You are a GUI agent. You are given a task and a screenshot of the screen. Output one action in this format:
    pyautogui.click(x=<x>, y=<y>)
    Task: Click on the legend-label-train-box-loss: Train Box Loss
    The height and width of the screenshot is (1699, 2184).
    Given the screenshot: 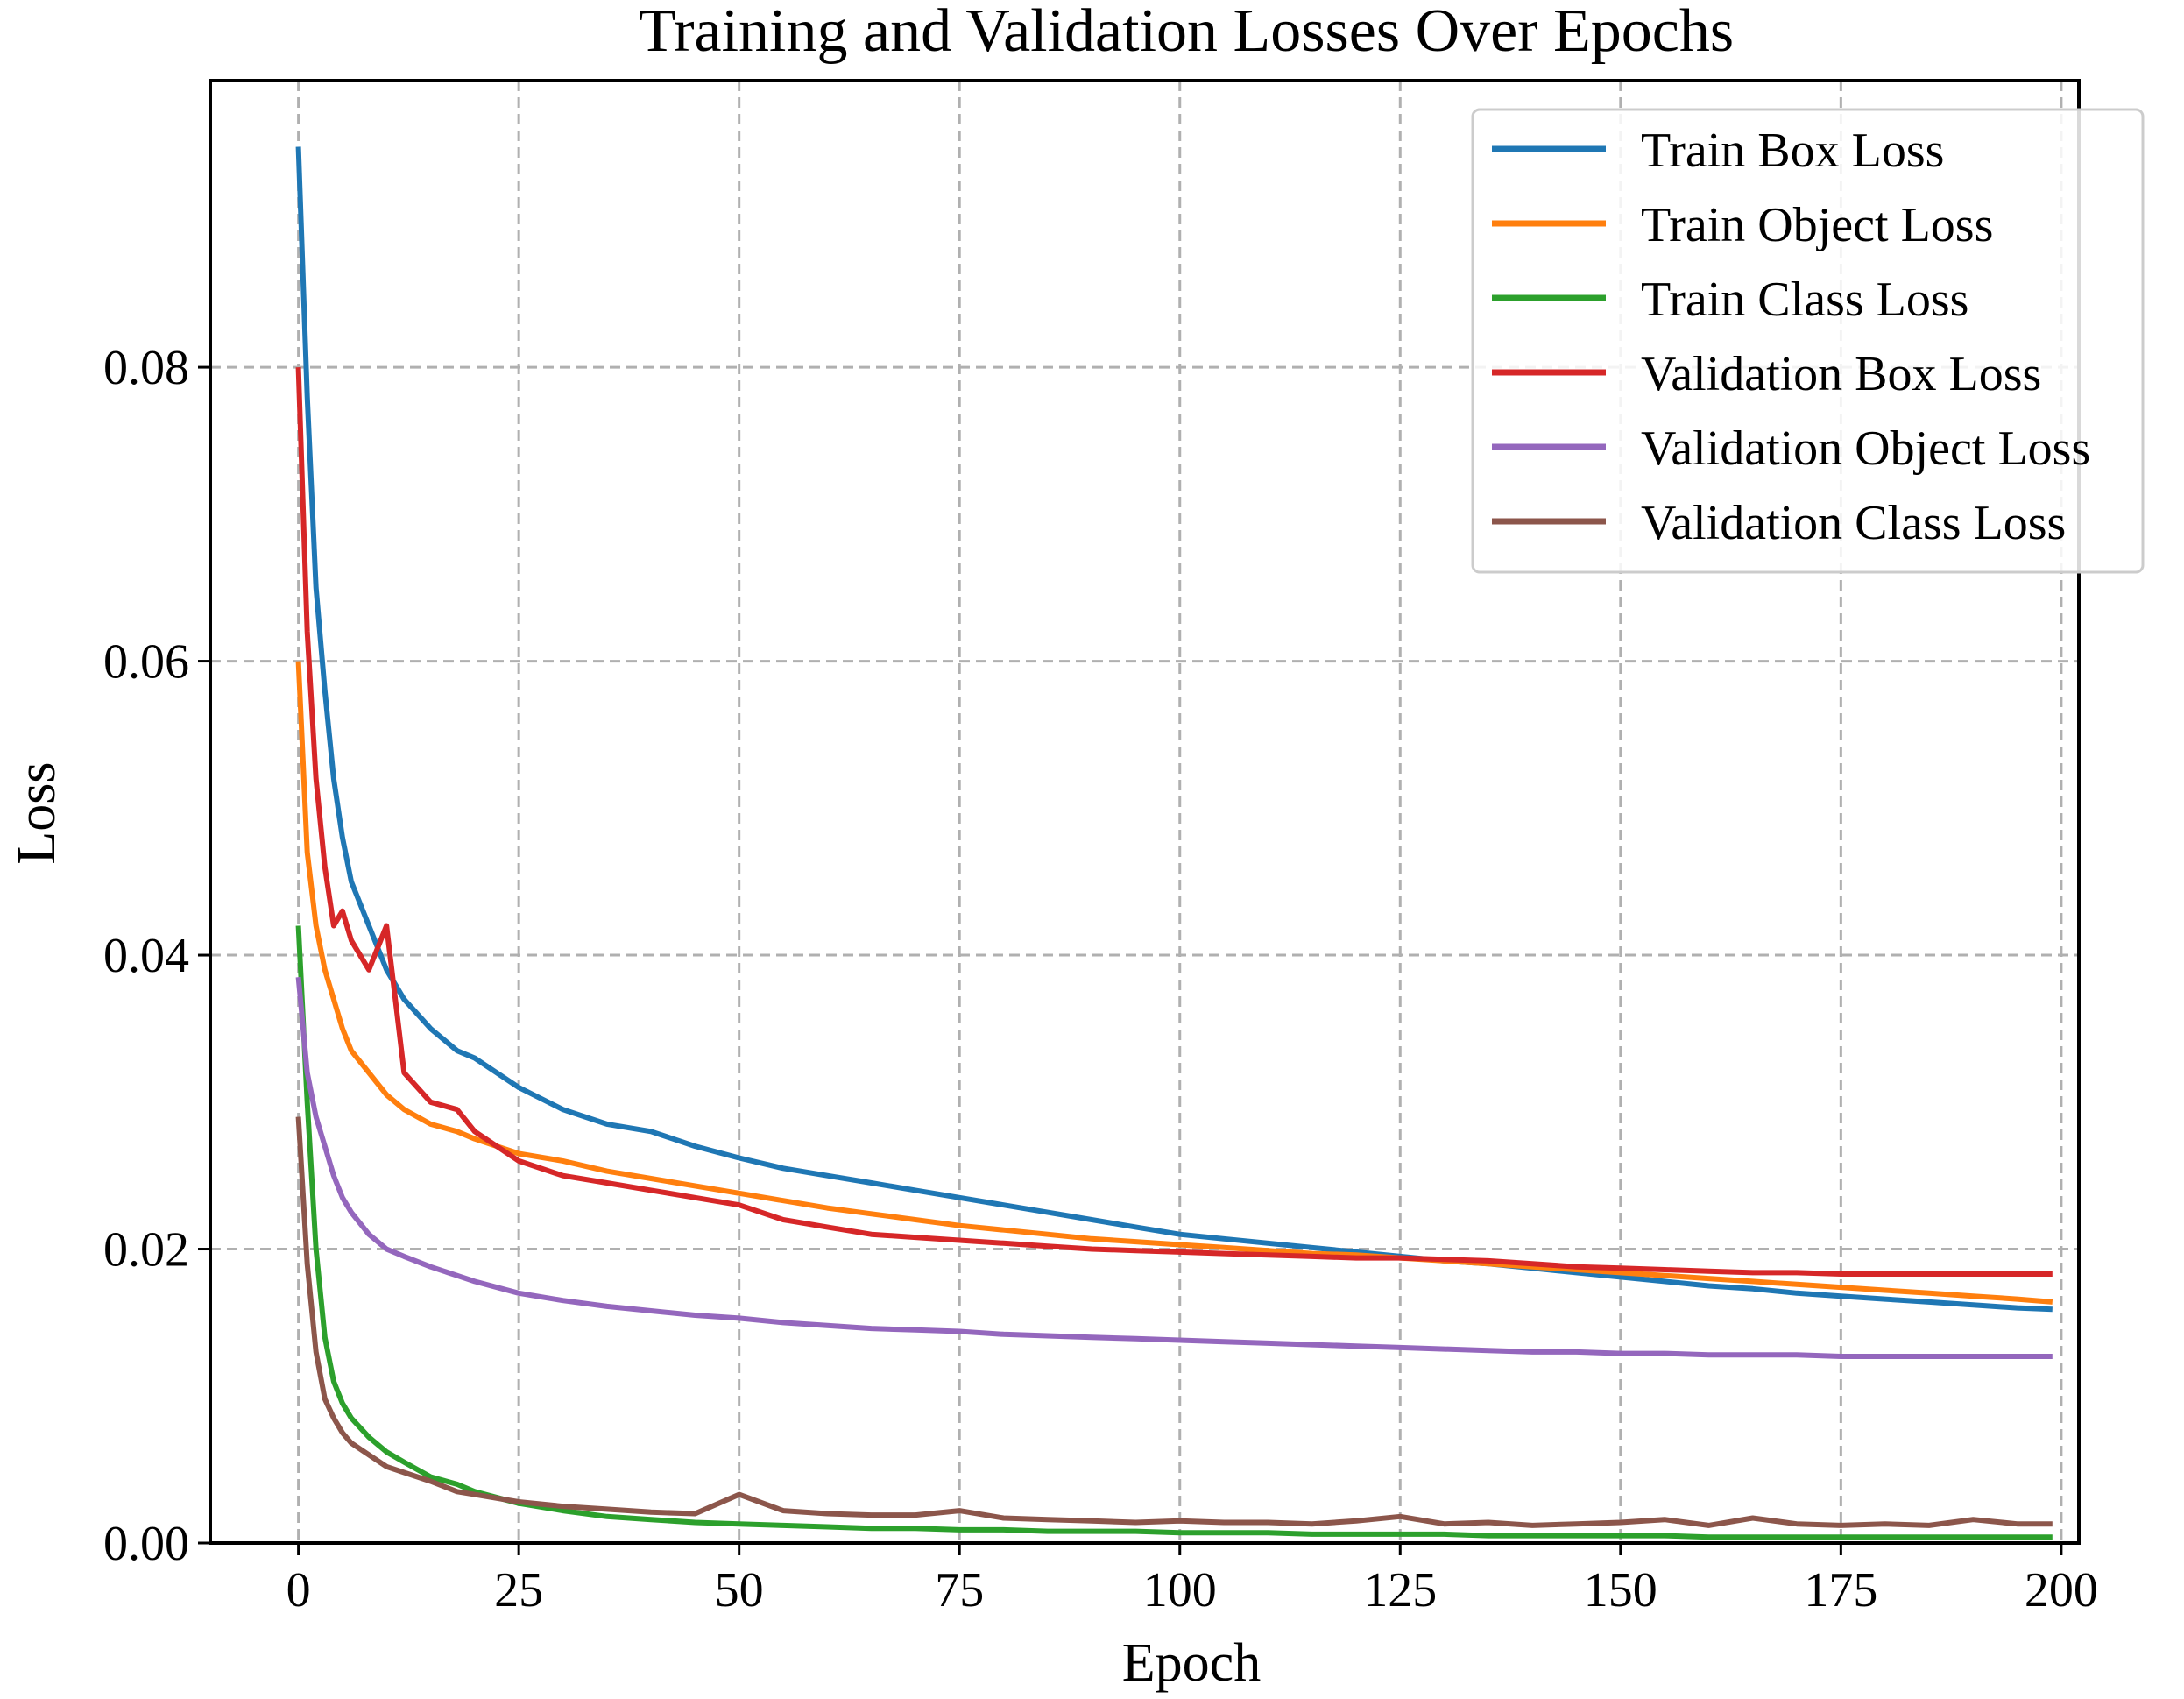 What is the action you would take?
    pyautogui.click(x=1792, y=151)
    